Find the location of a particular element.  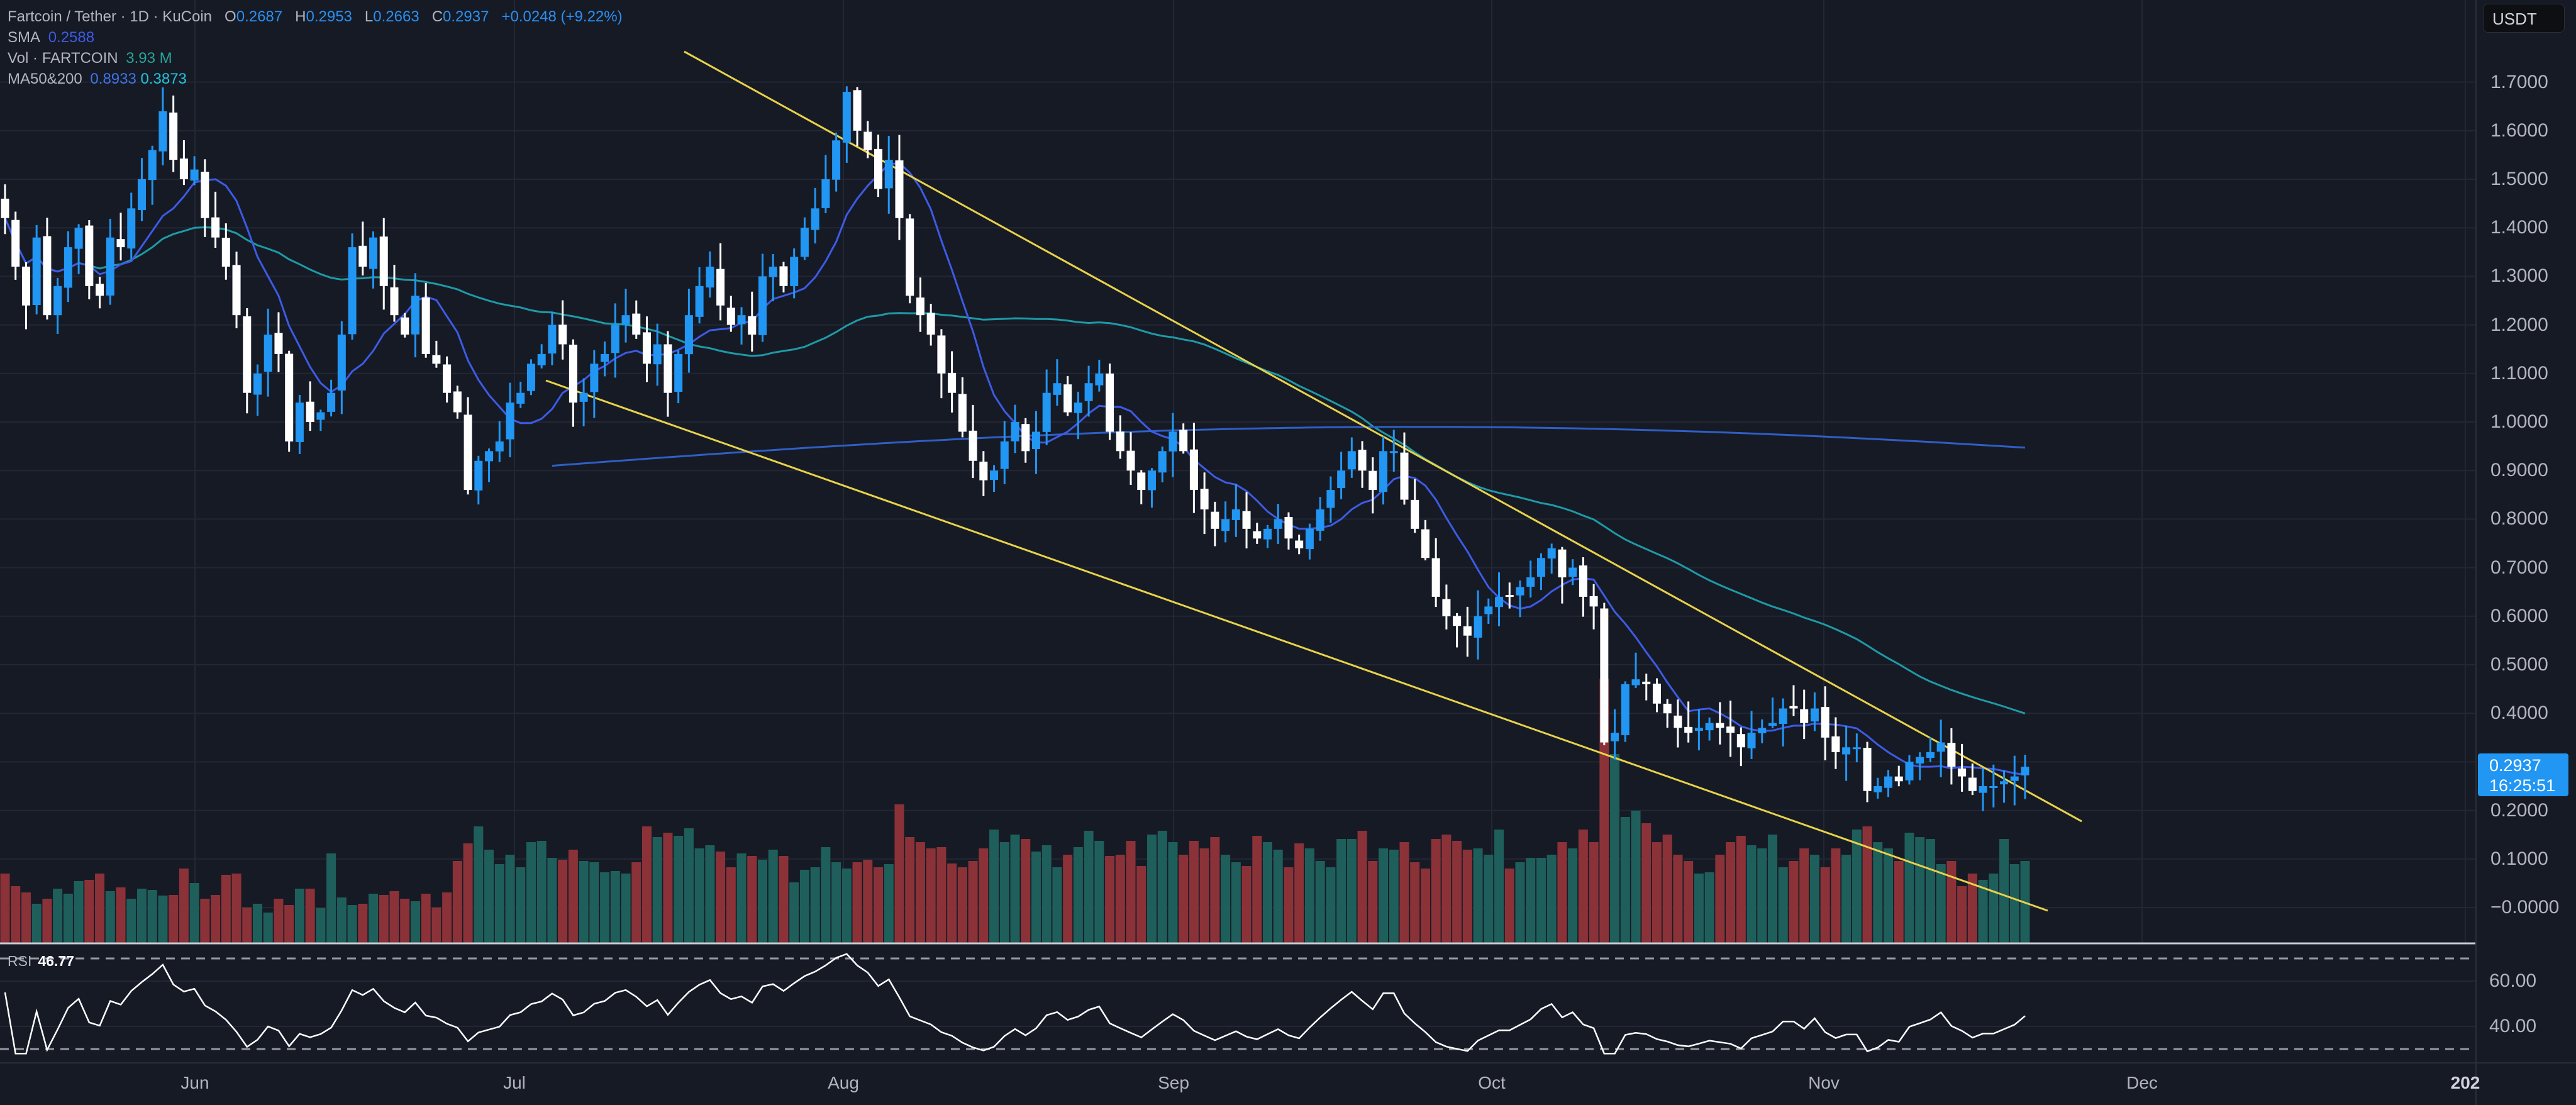

sma-legend: SMA 0.2588 is located at coordinates (51, 37).